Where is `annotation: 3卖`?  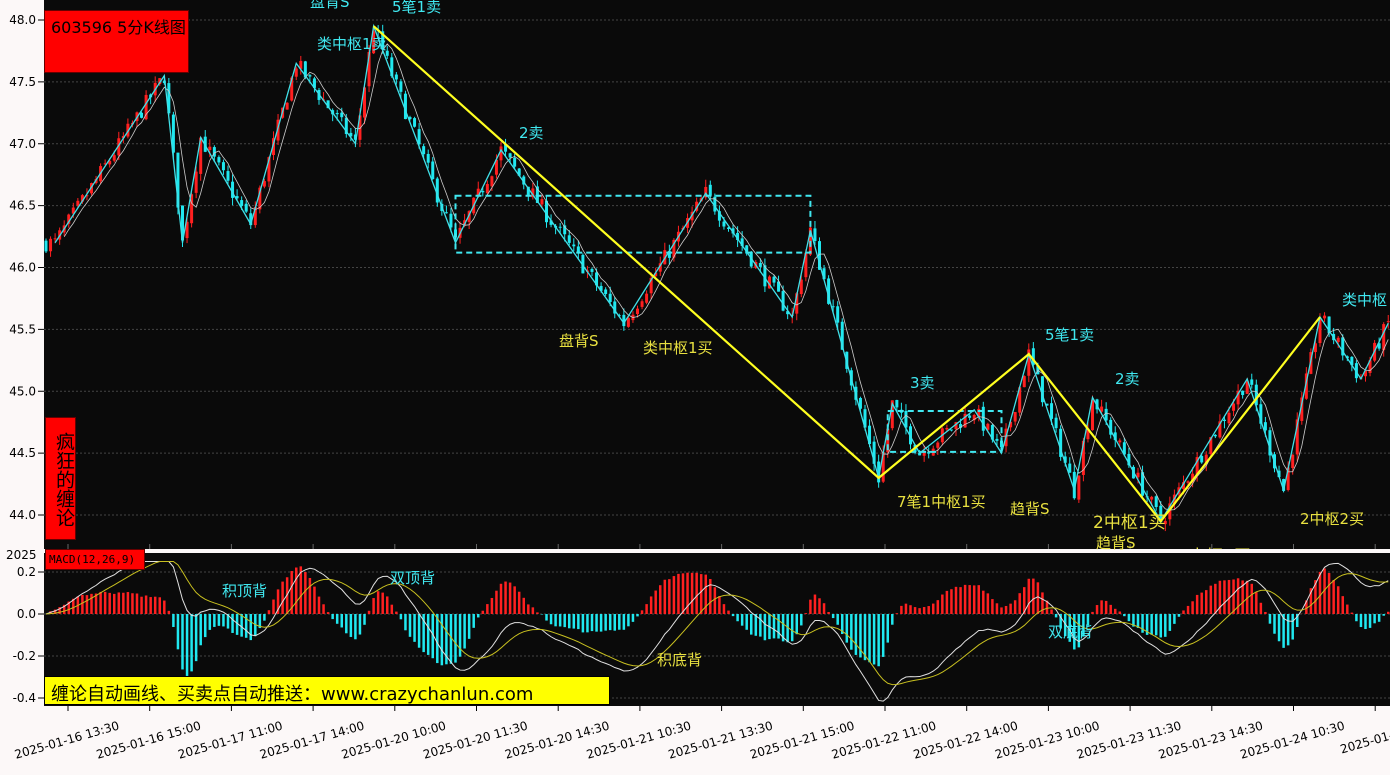
annotation: 3卖 is located at coordinates (922, 383).